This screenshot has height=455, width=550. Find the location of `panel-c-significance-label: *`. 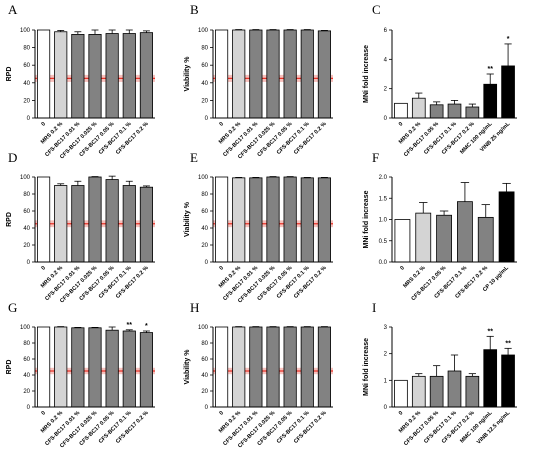

panel-c-significance-label: * is located at coordinates (508, 39).